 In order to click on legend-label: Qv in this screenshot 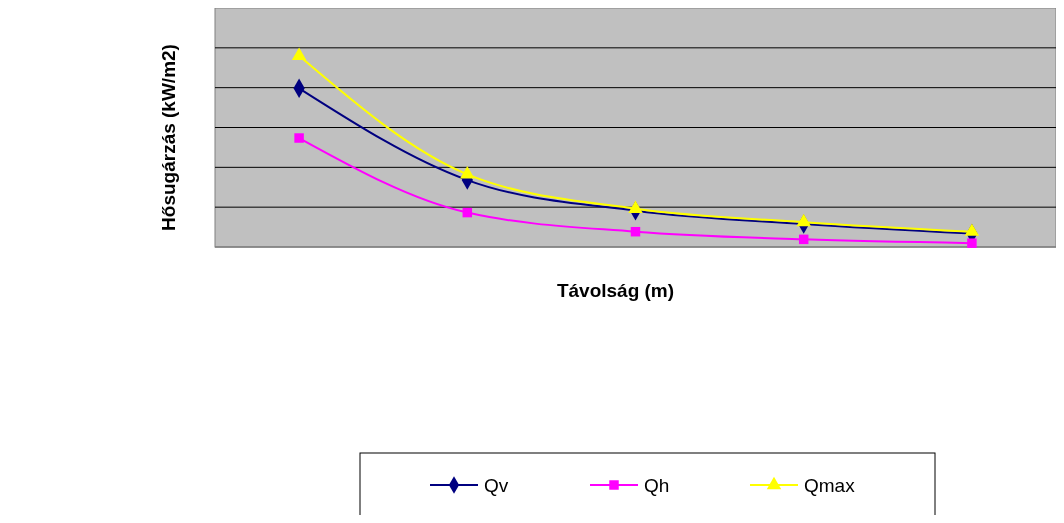, I will do `click(496, 485)`.